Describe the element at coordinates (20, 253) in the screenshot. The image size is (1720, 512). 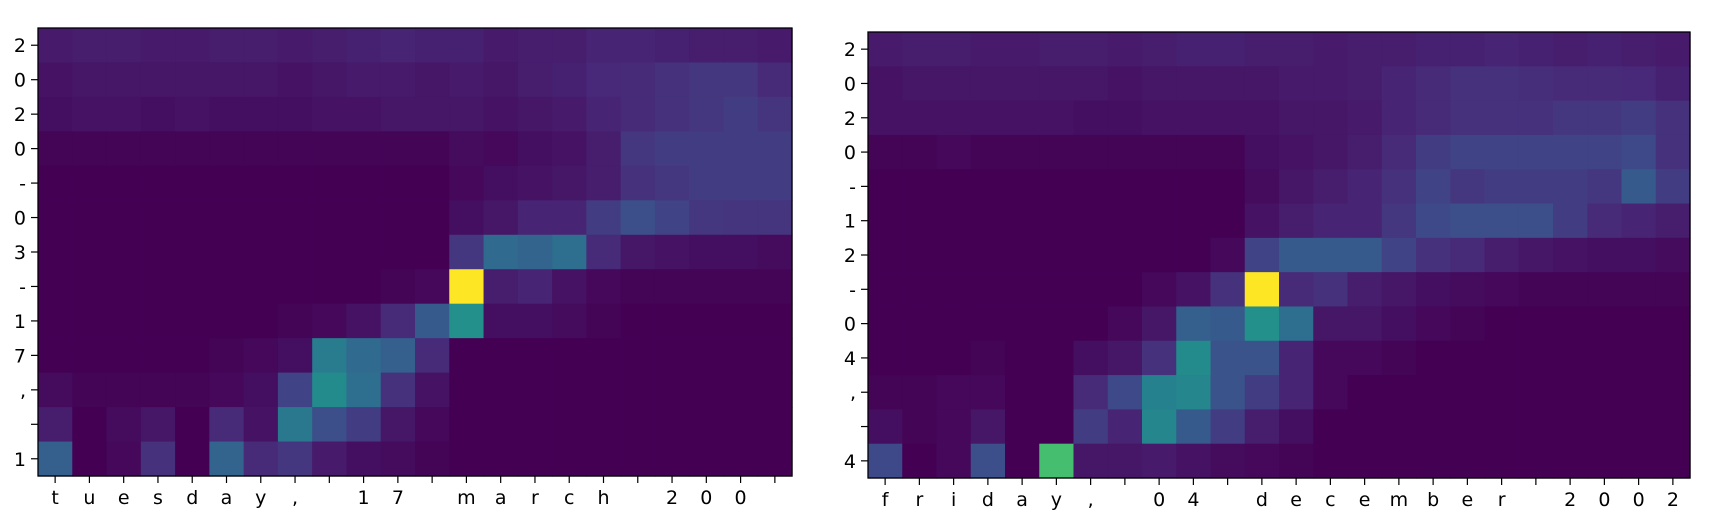
I see `y-tick-label: 3` at that location.